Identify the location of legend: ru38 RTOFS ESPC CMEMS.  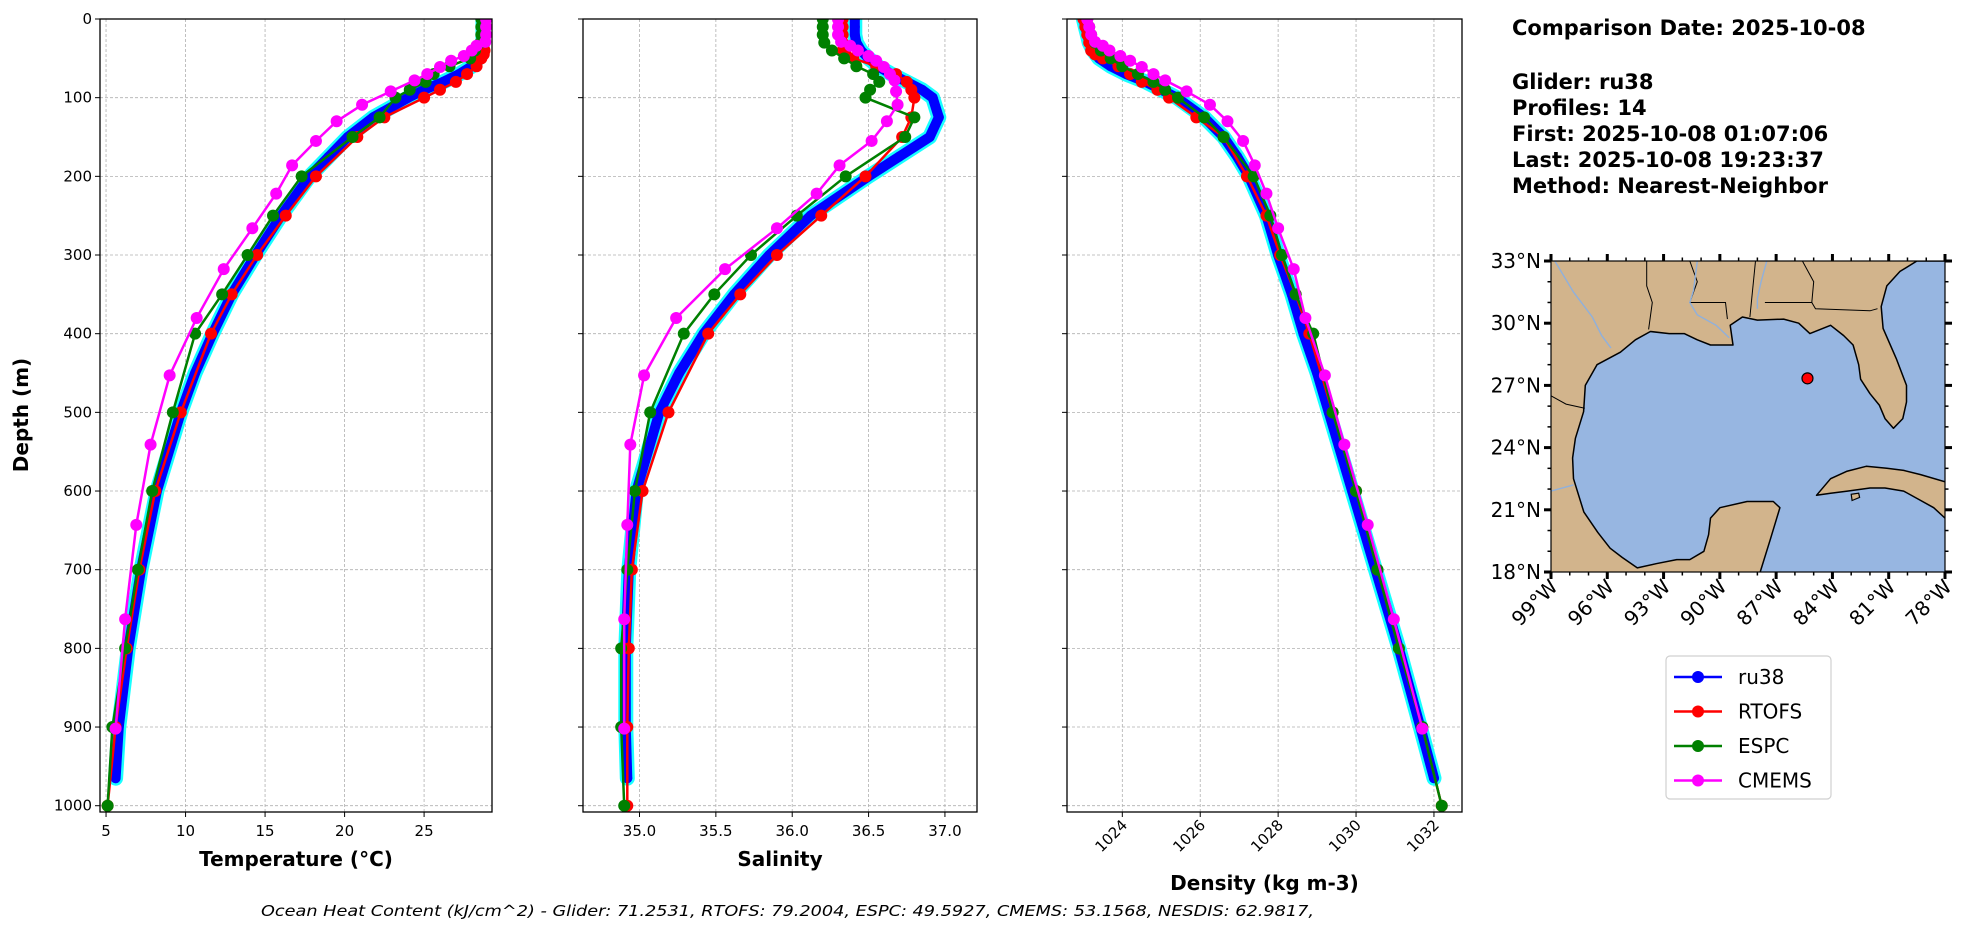
(1748, 727).